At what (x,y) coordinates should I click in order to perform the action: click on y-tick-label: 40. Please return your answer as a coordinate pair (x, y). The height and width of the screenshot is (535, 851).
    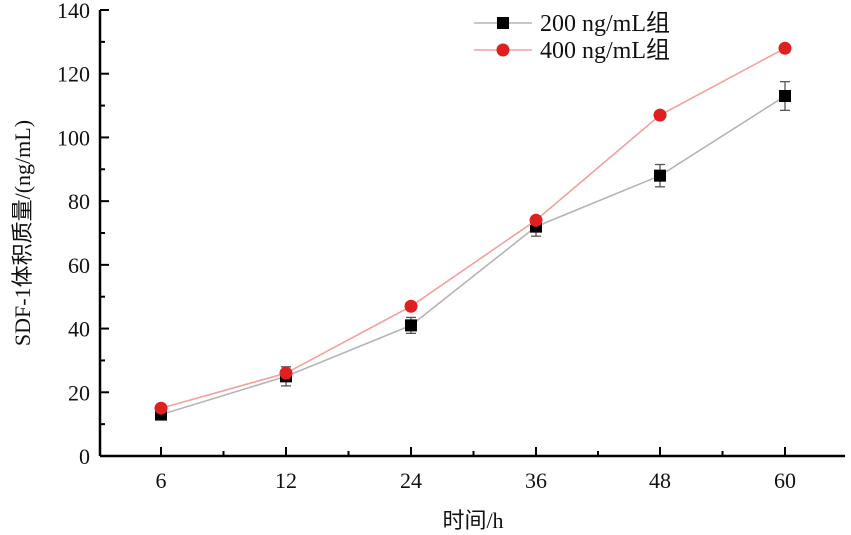
    Looking at the image, I should click on (79, 329).